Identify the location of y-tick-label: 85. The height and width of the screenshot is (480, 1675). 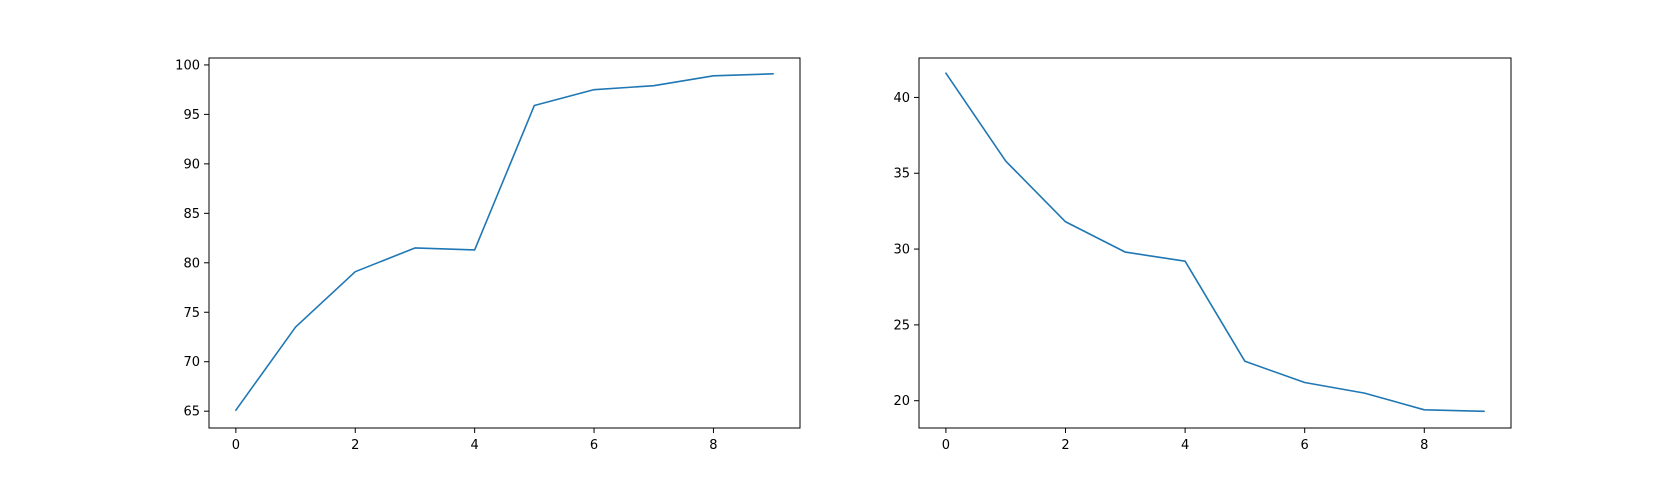
(191, 214).